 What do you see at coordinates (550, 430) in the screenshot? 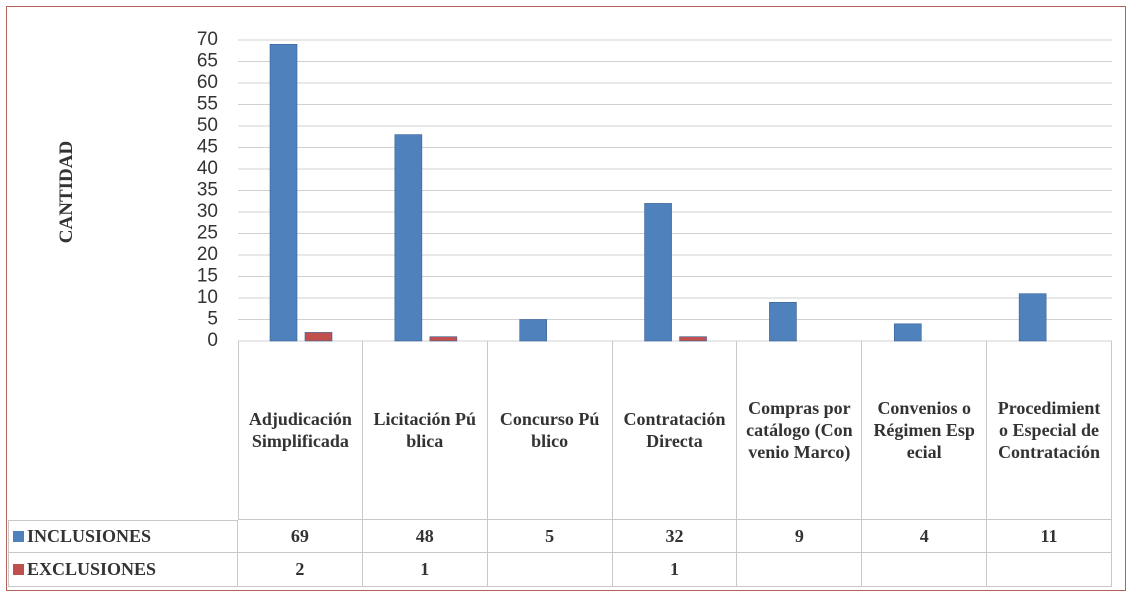
I see `category-label: Concurso Público` at bounding box center [550, 430].